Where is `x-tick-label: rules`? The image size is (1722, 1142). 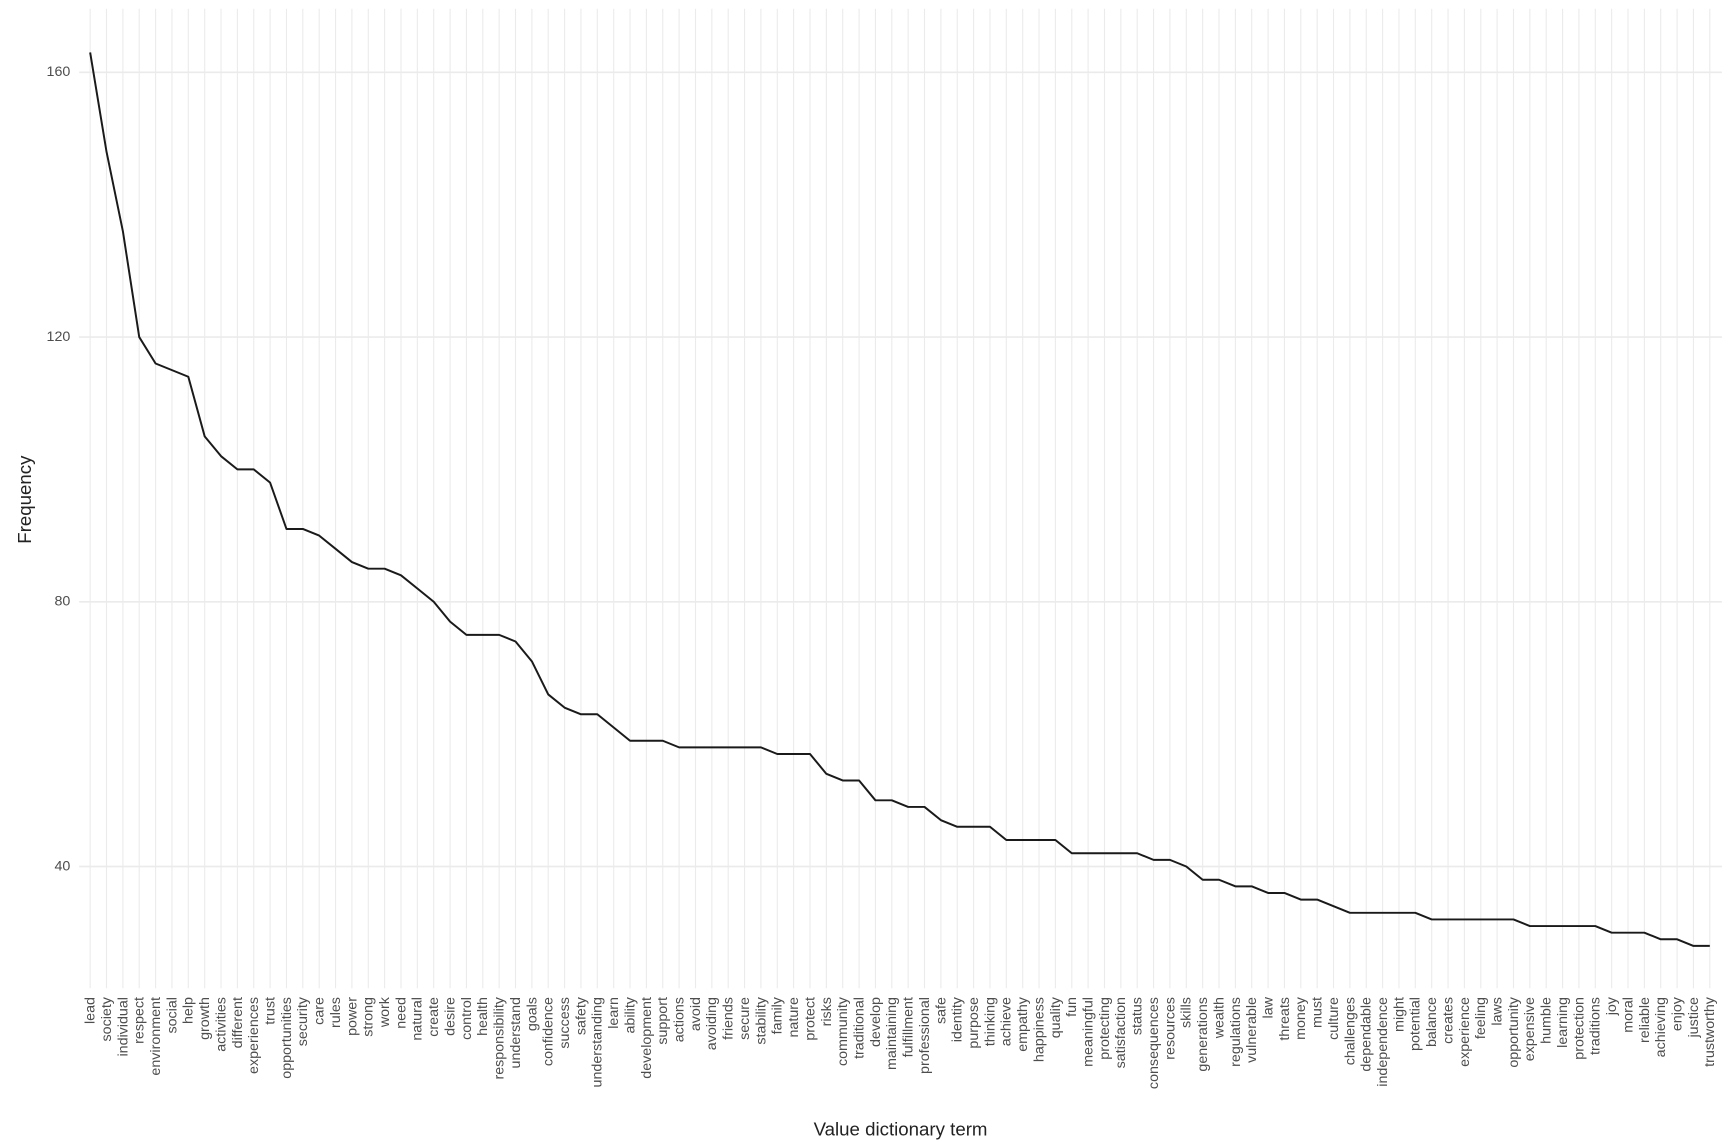 x-tick-label: rules is located at coordinates (336, 1012).